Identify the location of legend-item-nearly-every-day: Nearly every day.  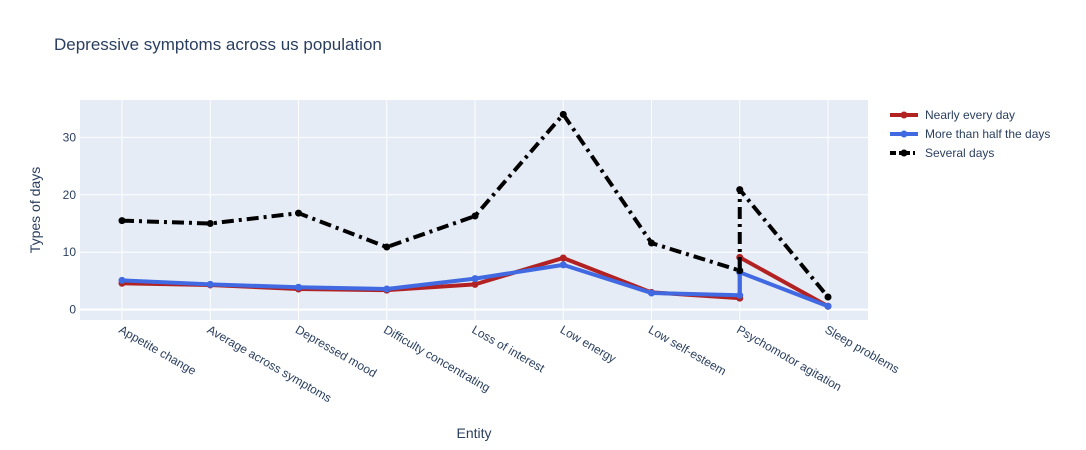
(952, 115).